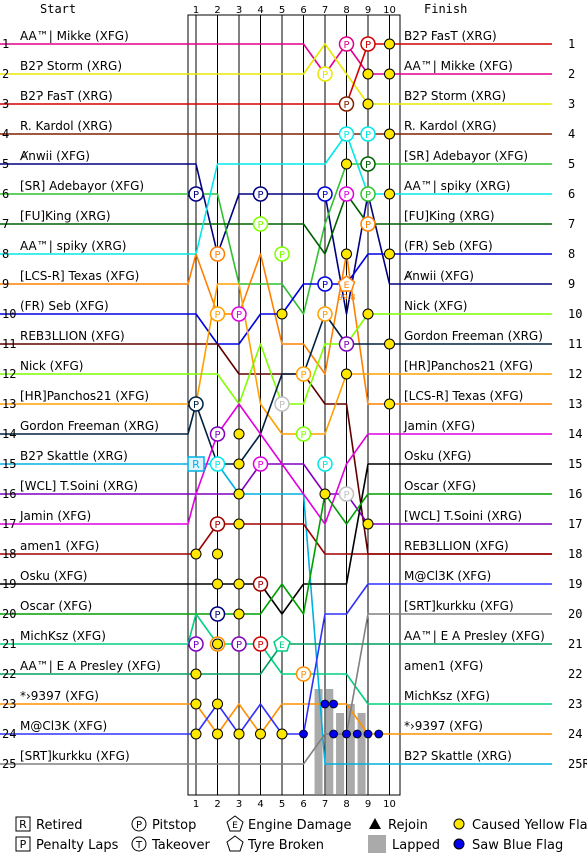 This screenshot has height=859, width=587. What do you see at coordinates (65, 216) in the screenshot?
I see `start-driver-label: [FU]King (XRG)` at bounding box center [65, 216].